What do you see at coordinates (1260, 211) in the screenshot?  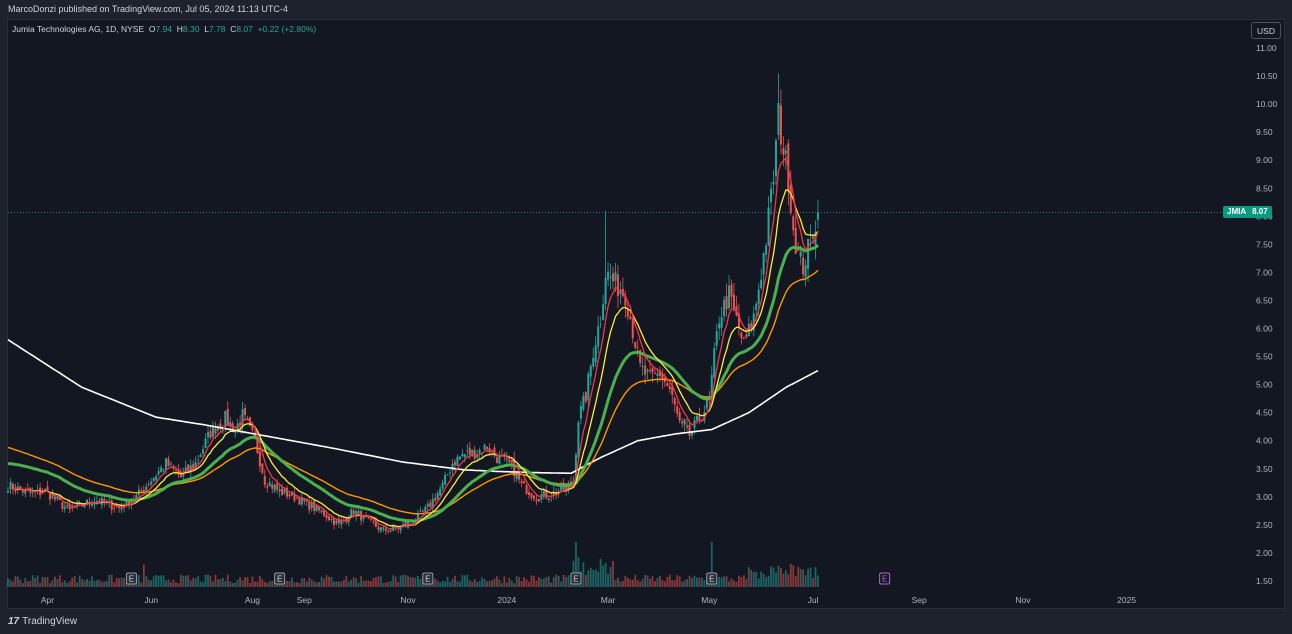 I see `last-price-value: 8.07` at bounding box center [1260, 211].